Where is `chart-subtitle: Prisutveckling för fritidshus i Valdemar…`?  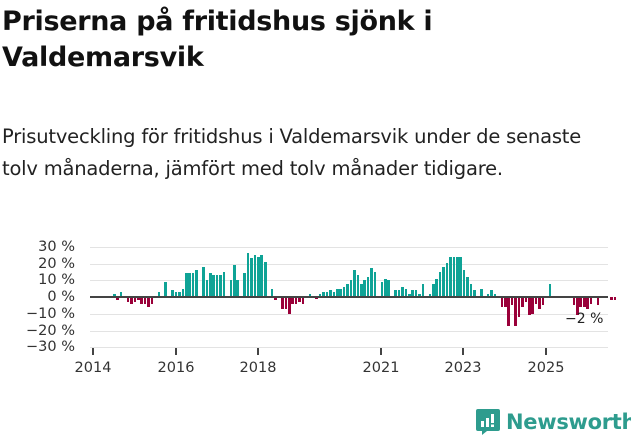 chart-subtitle: Prisutveckling för fritidshus i Valdemar… is located at coordinates (292, 152).